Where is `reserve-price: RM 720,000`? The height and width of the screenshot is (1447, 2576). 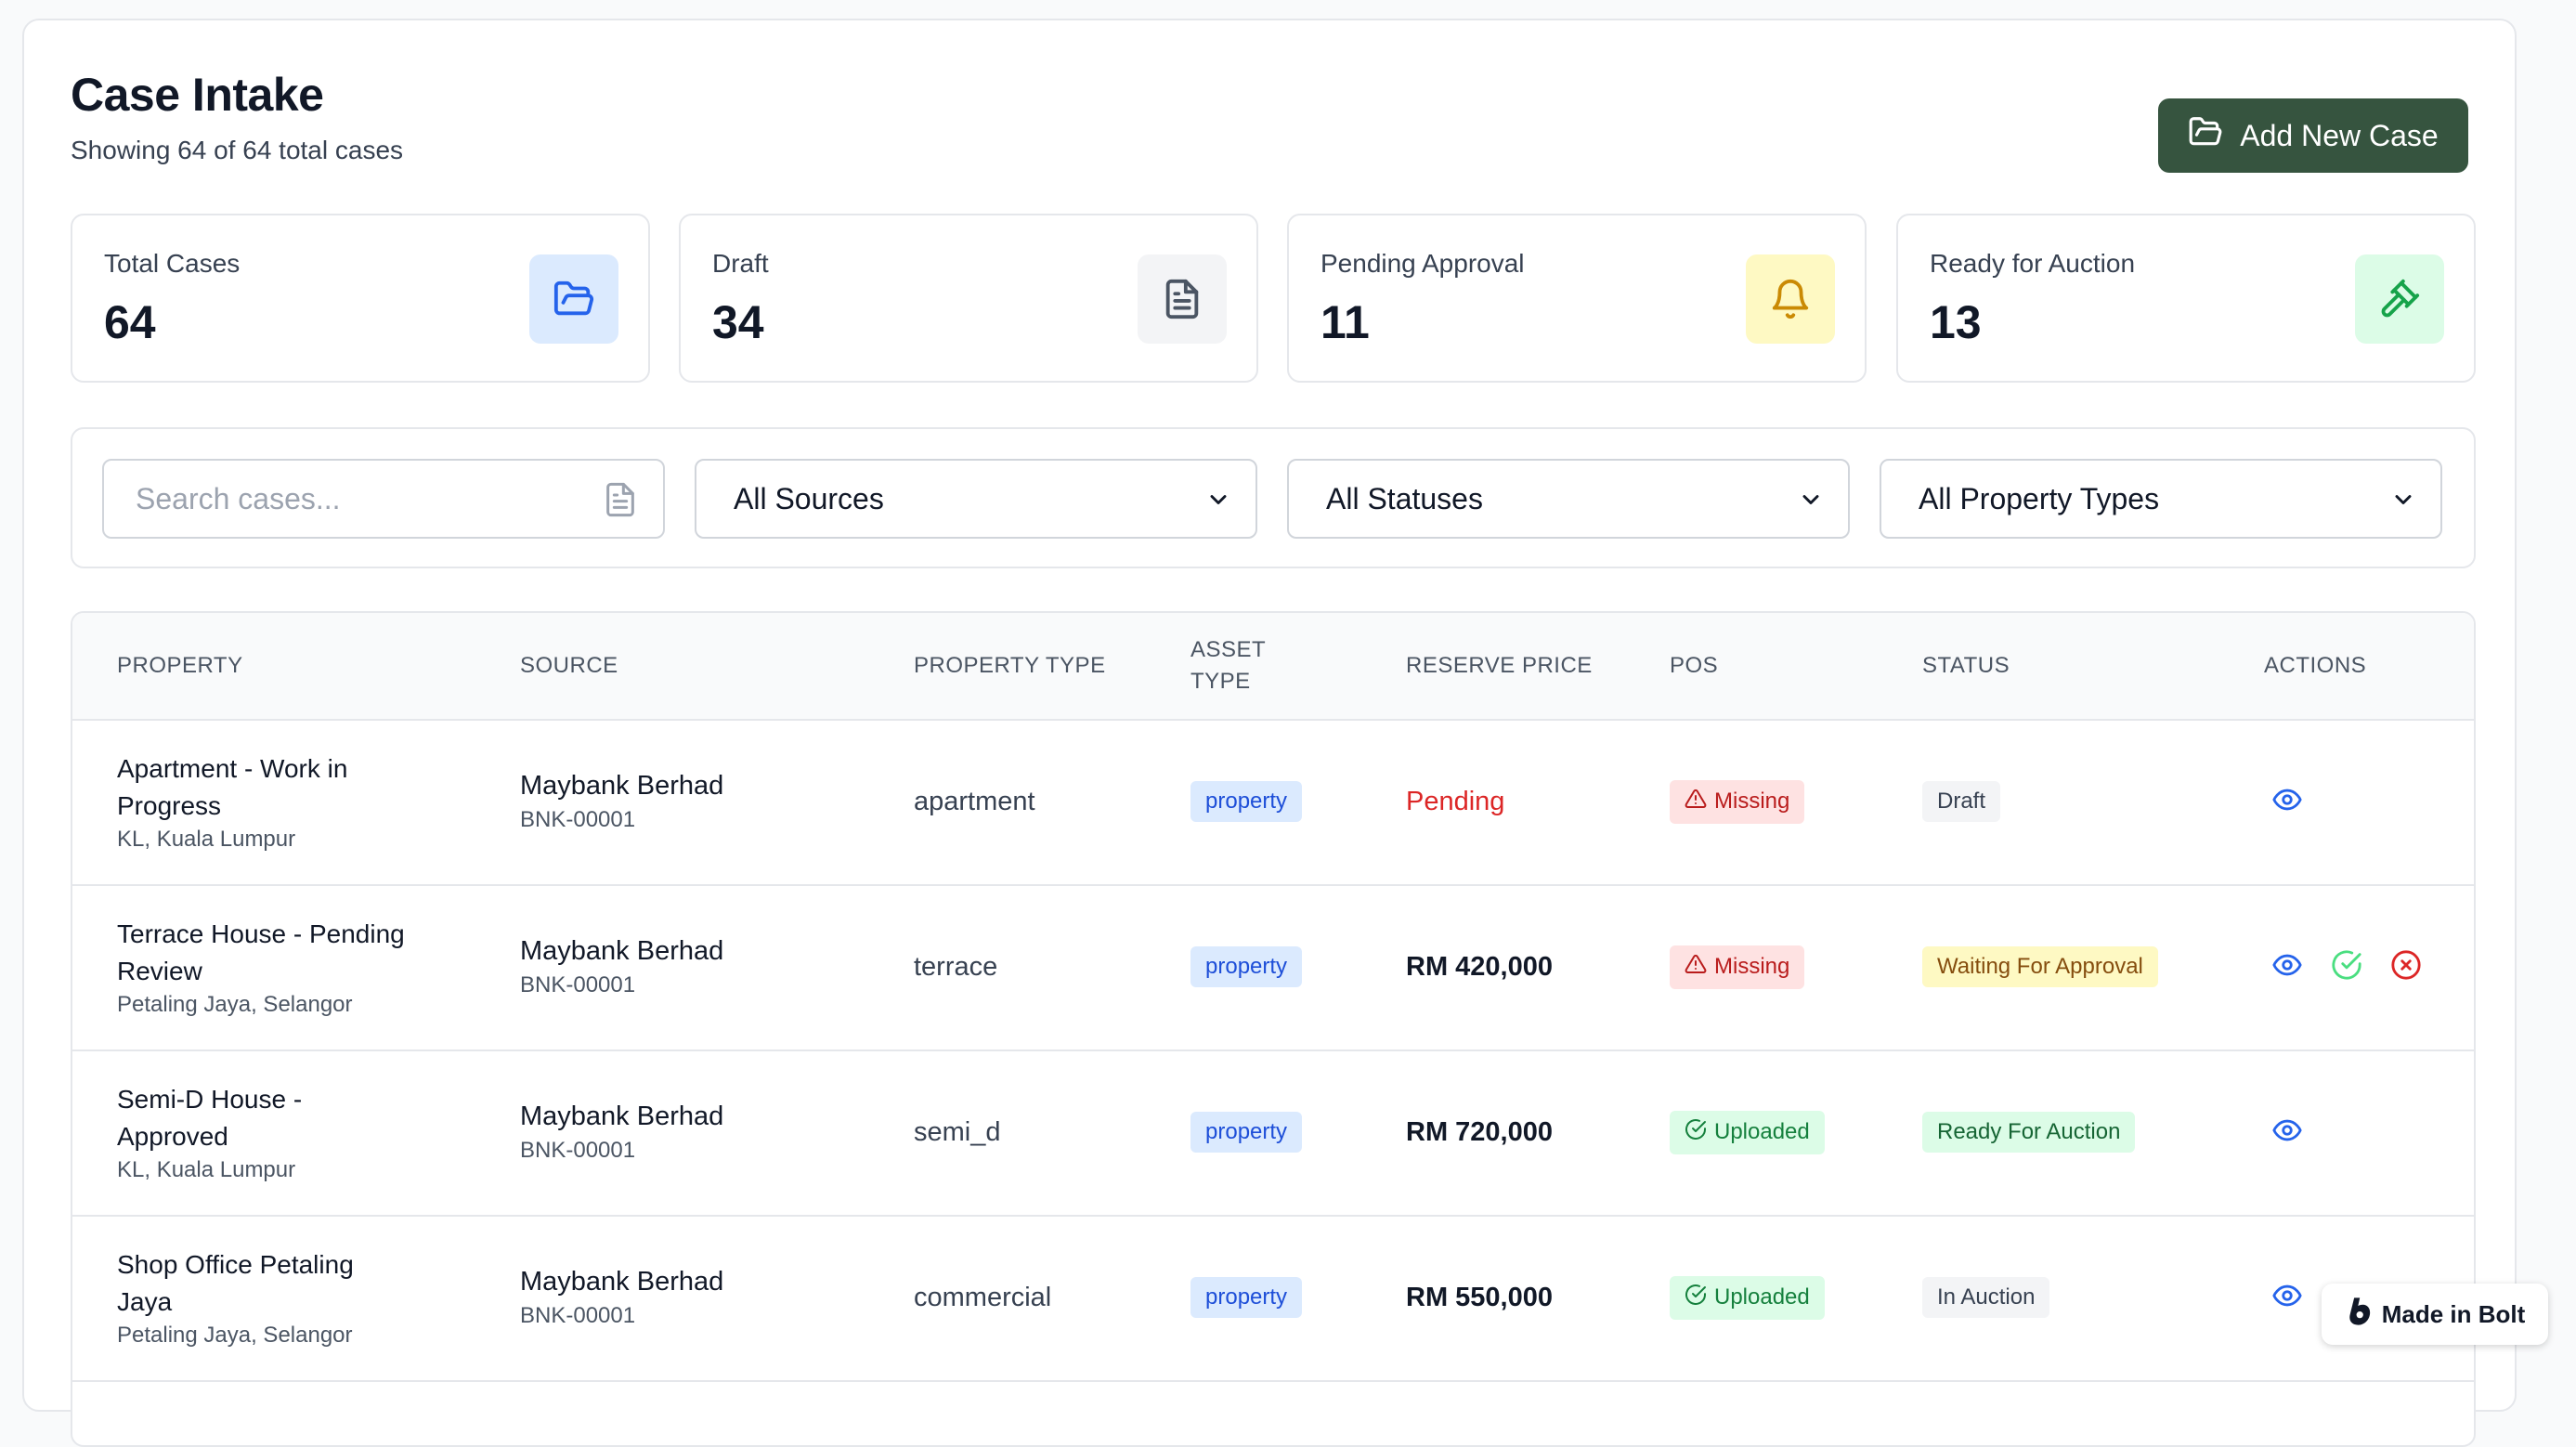 reserve-price: RM 720,000 is located at coordinates (1479, 1131).